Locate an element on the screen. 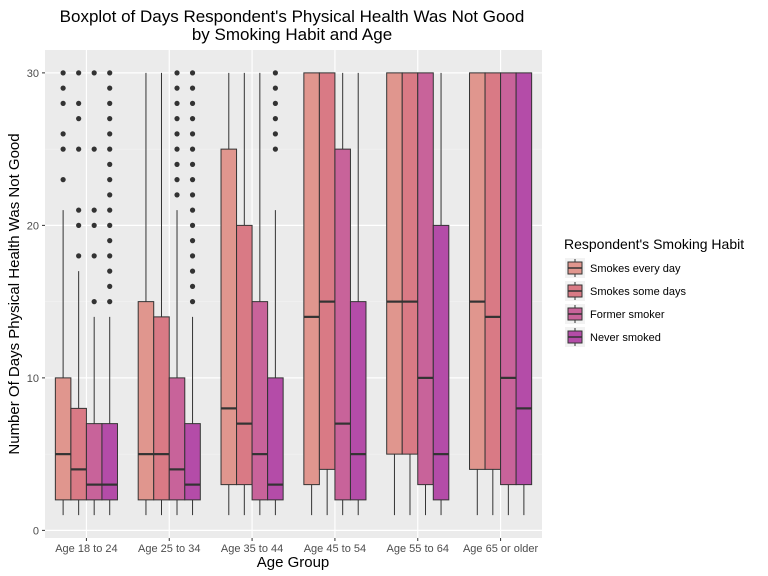 The width and height of the screenshot is (768, 576). x-tick-label: Age 18 to 24 is located at coordinates (86, 549).